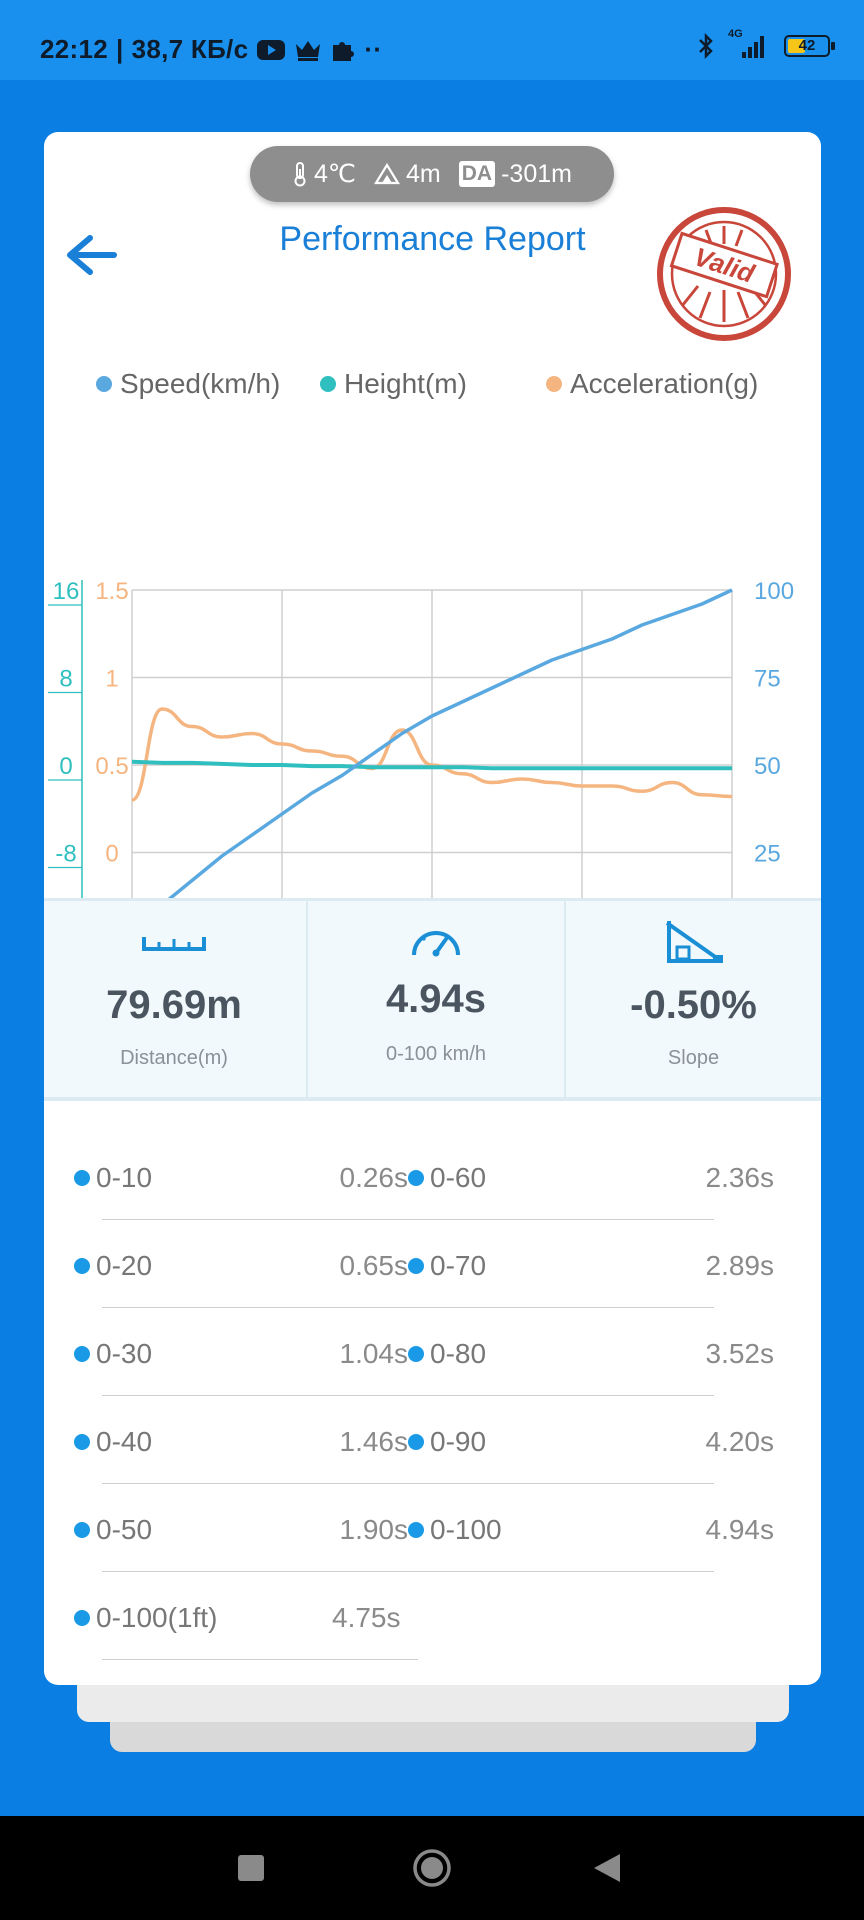  What do you see at coordinates (694, 942) in the screenshot?
I see `slope-icon` at bounding box center [694, 942].